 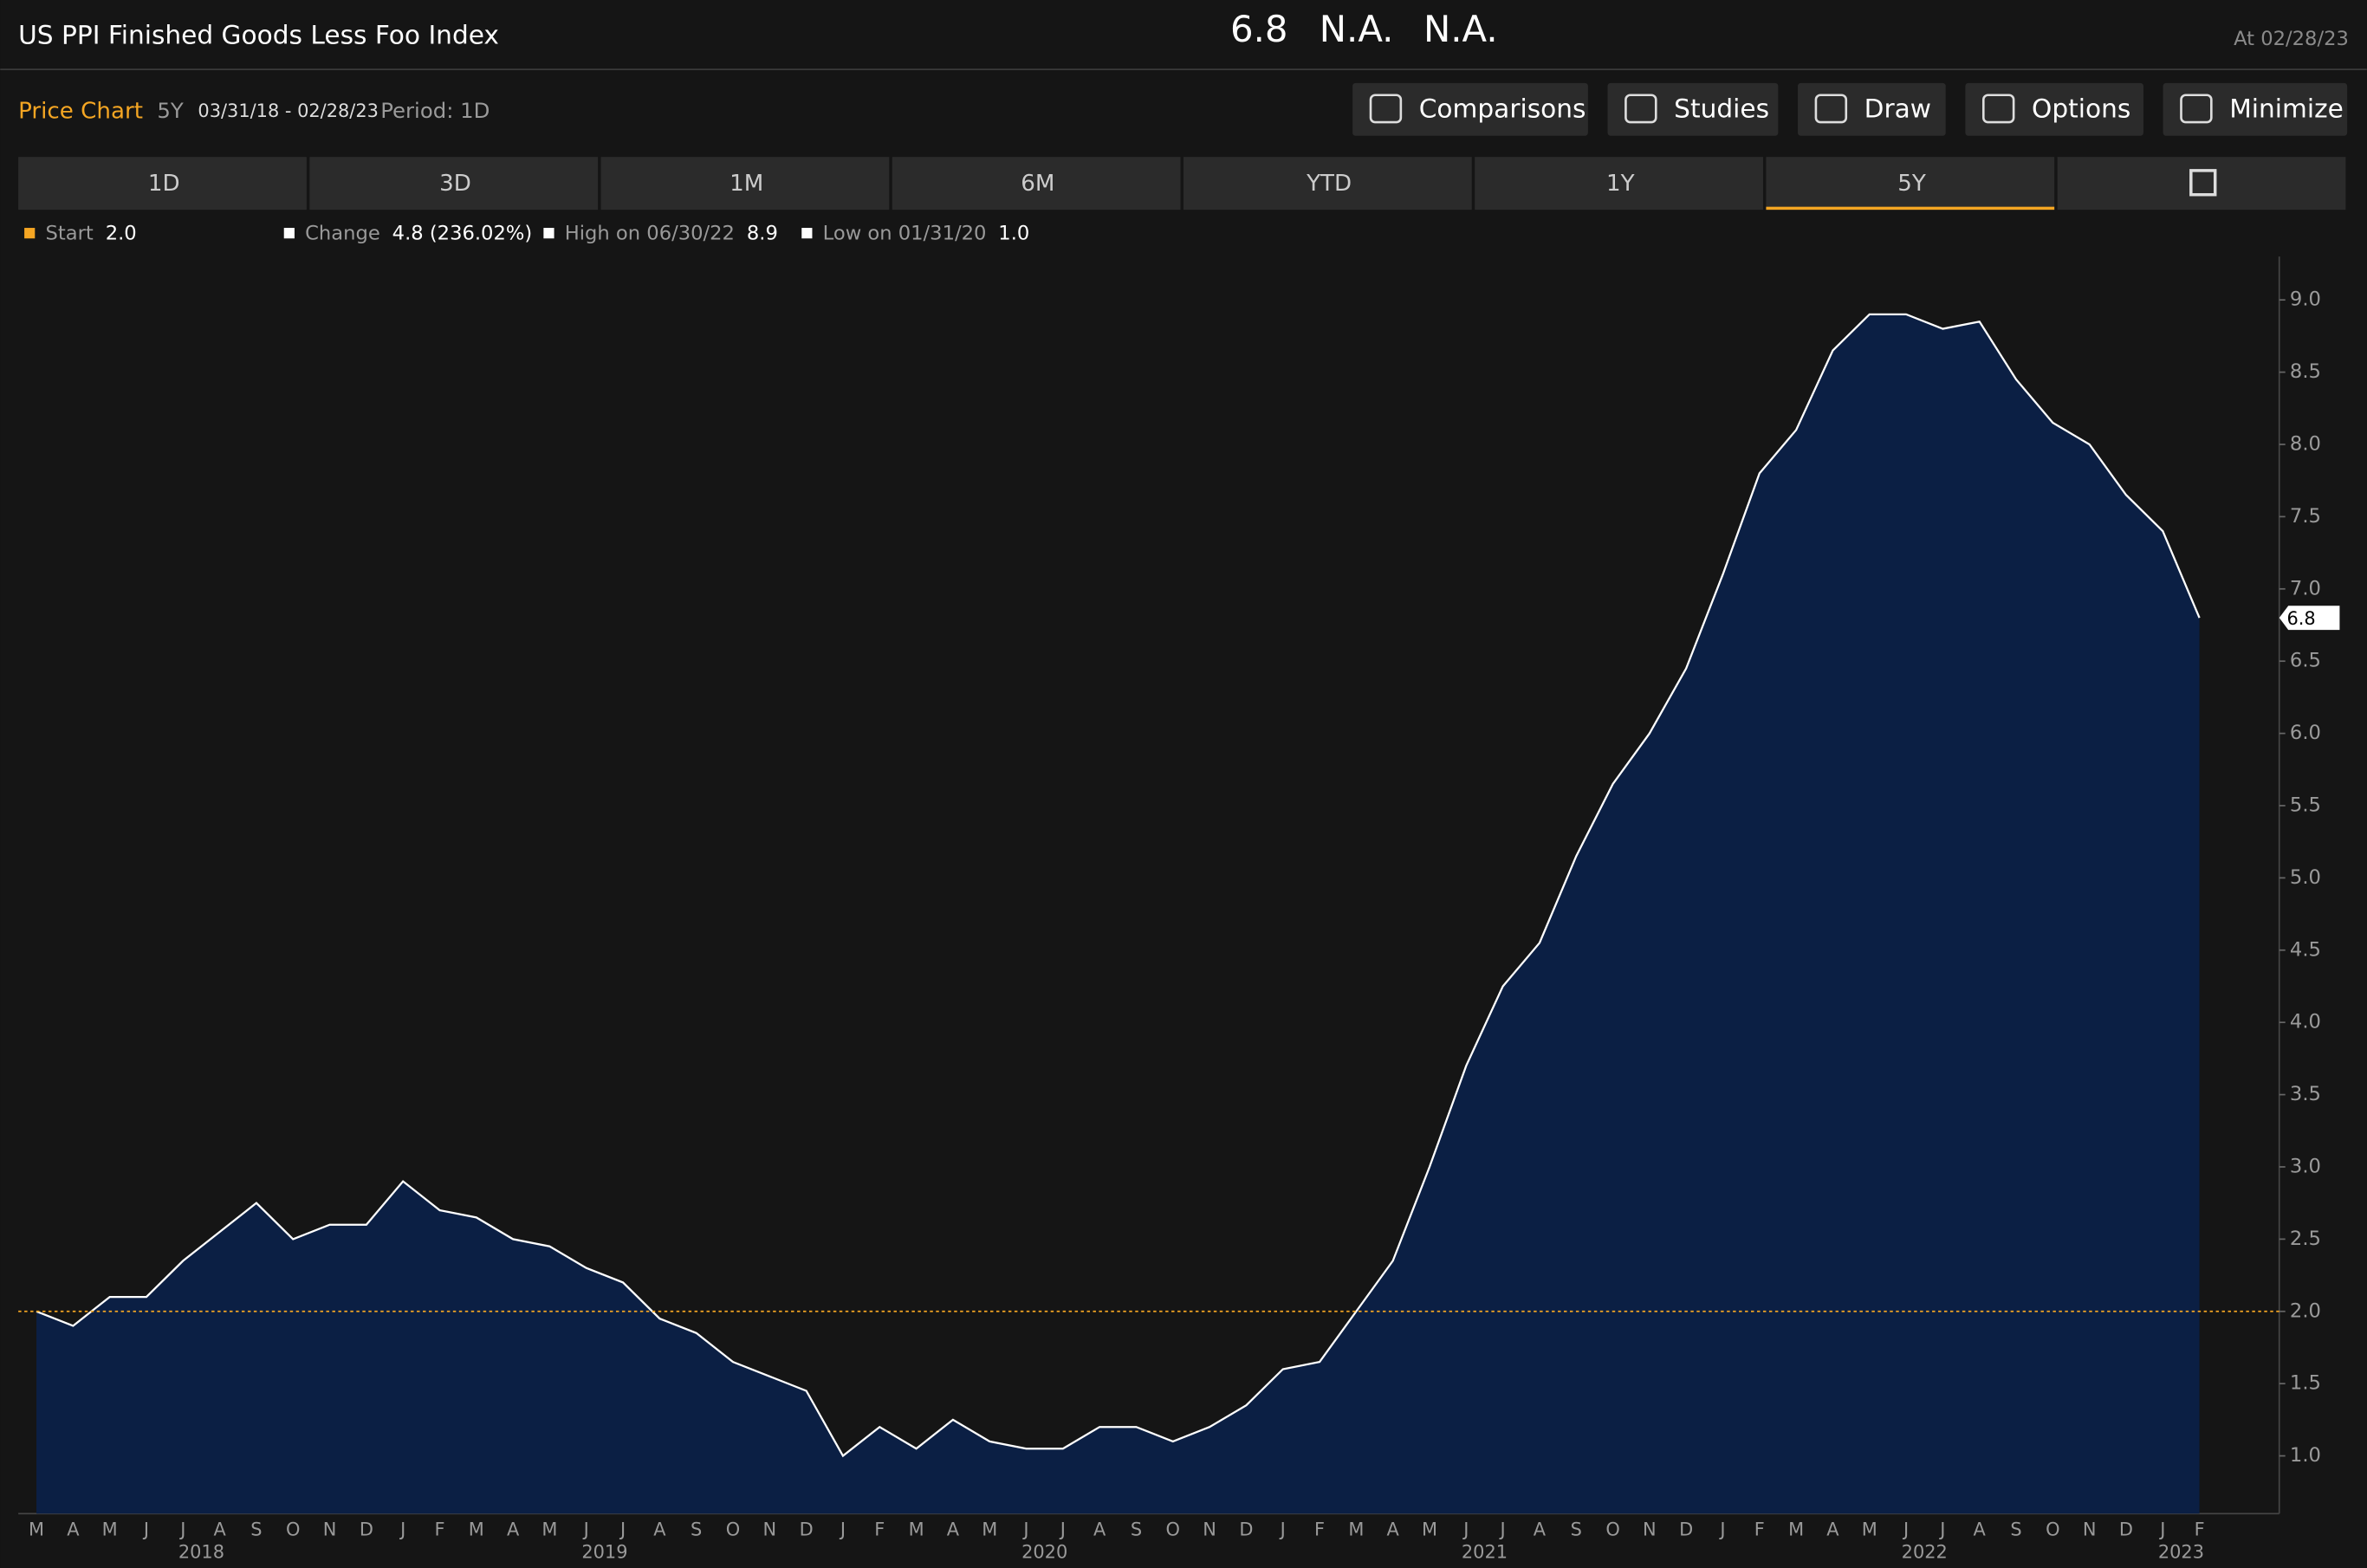 What do you see at coordinates (69, 234) in the screenshot?
I see `legend-label: Start` at bounding box center [69, 234].